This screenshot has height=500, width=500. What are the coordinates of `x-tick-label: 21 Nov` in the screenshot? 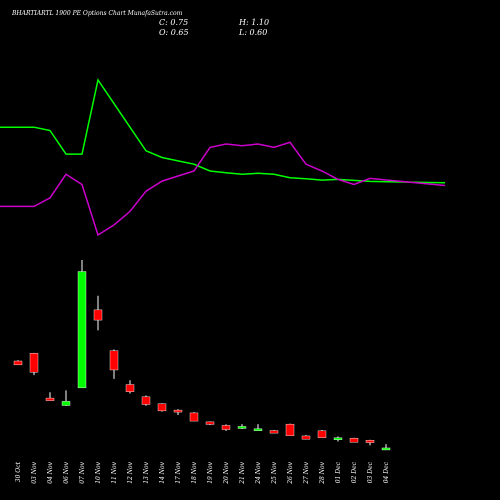 It's located at (242, 472).